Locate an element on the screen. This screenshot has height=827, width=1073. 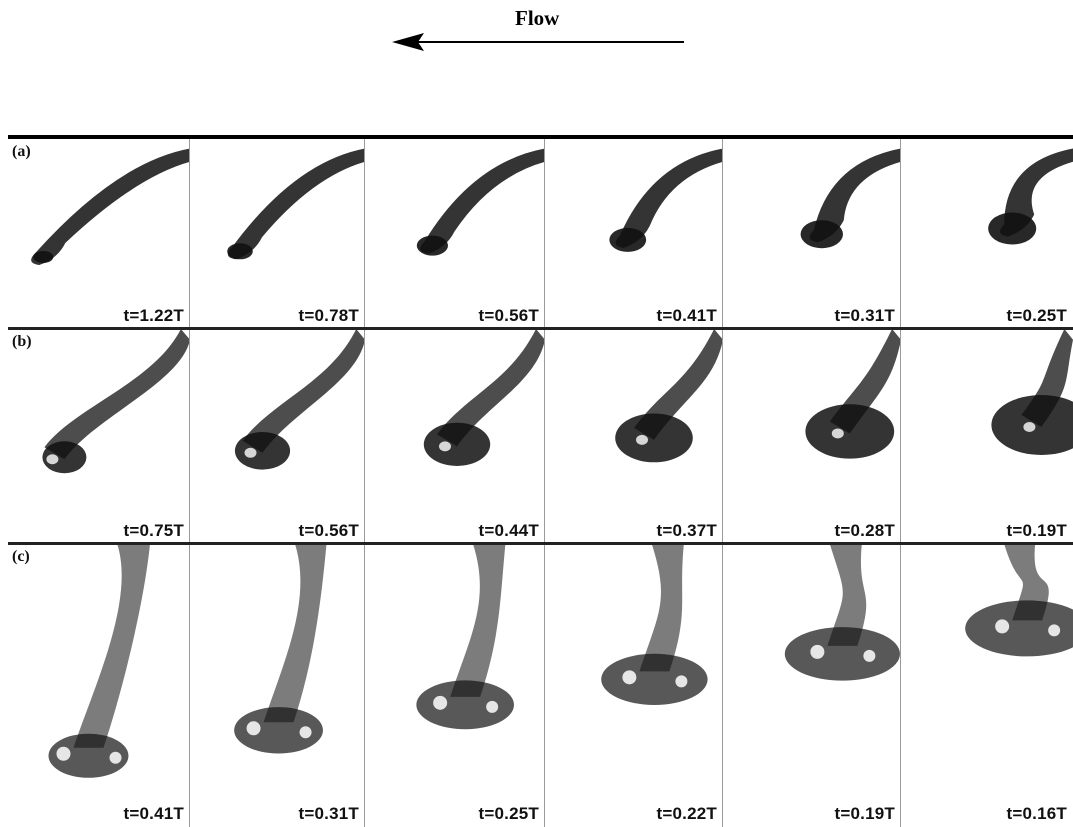
time-label: t=0.44T is located at coordinates (508, 530).